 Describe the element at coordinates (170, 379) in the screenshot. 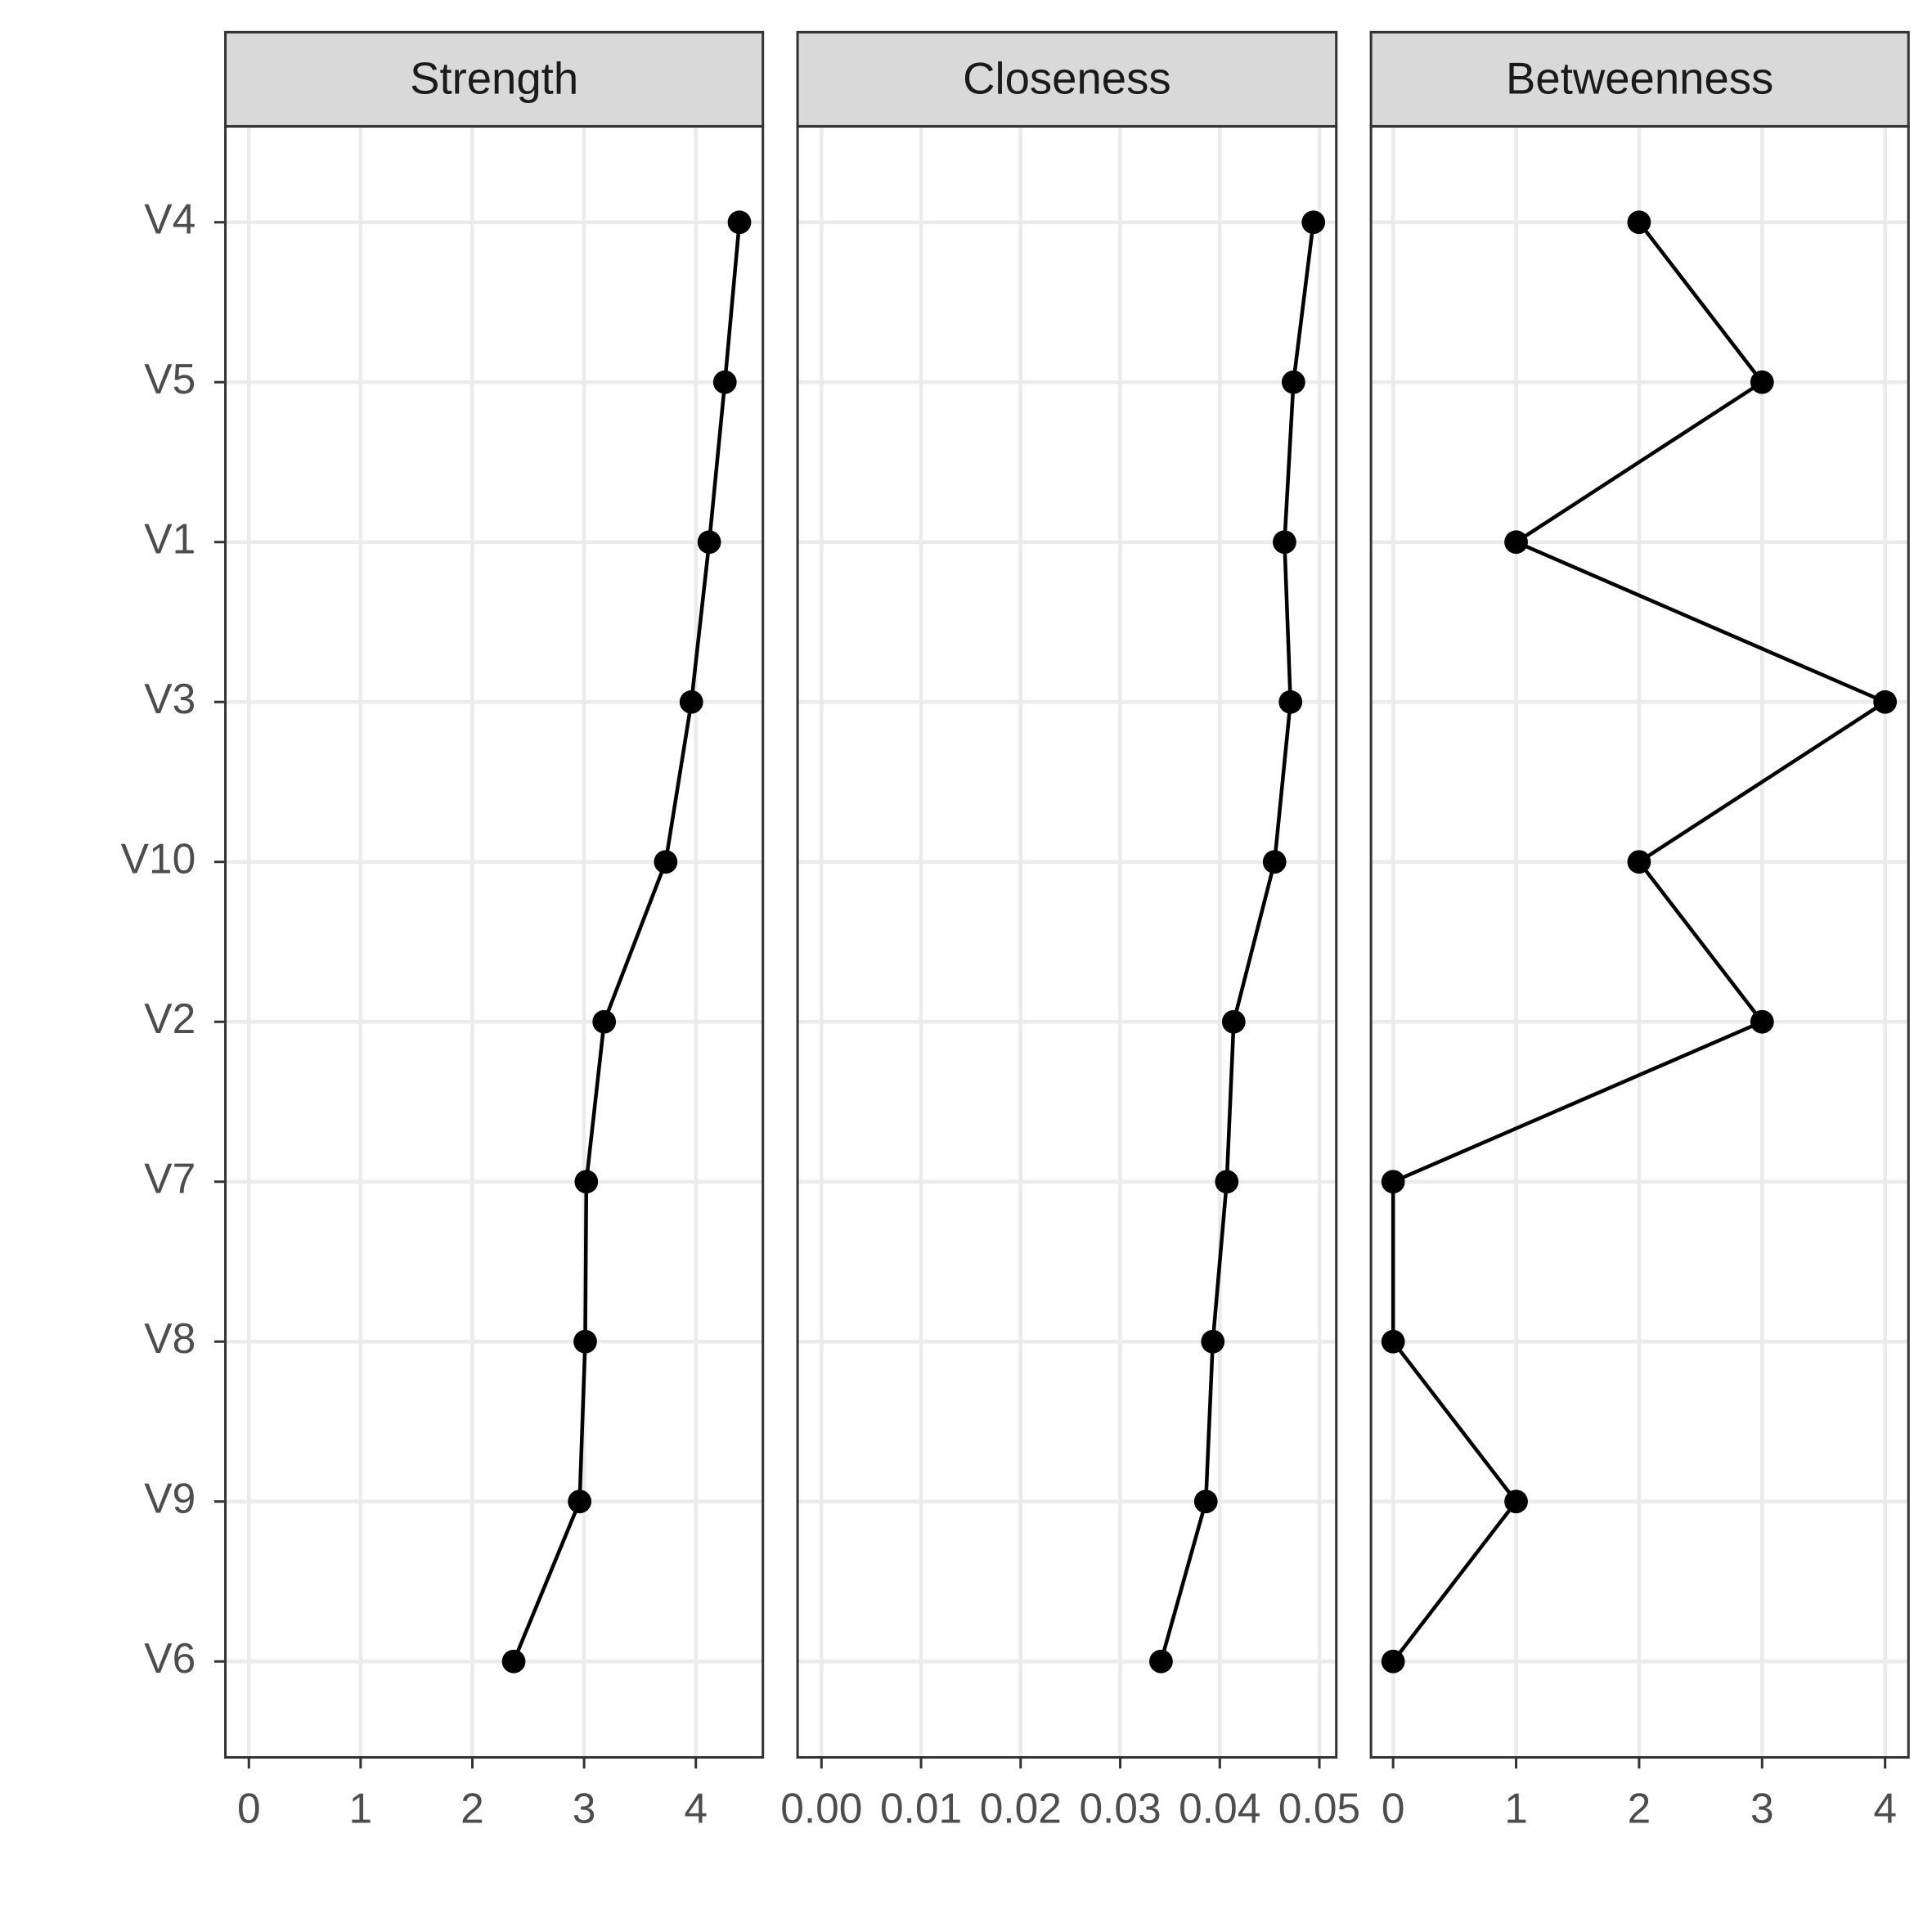

I see `y-tick-label: V5` at that location.